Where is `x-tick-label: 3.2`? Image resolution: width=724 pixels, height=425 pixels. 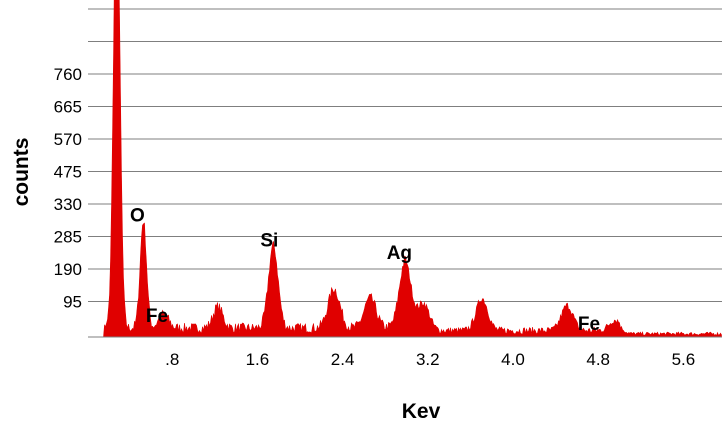
x-tick-label: 3.2 is located at coordinates (428, 359).